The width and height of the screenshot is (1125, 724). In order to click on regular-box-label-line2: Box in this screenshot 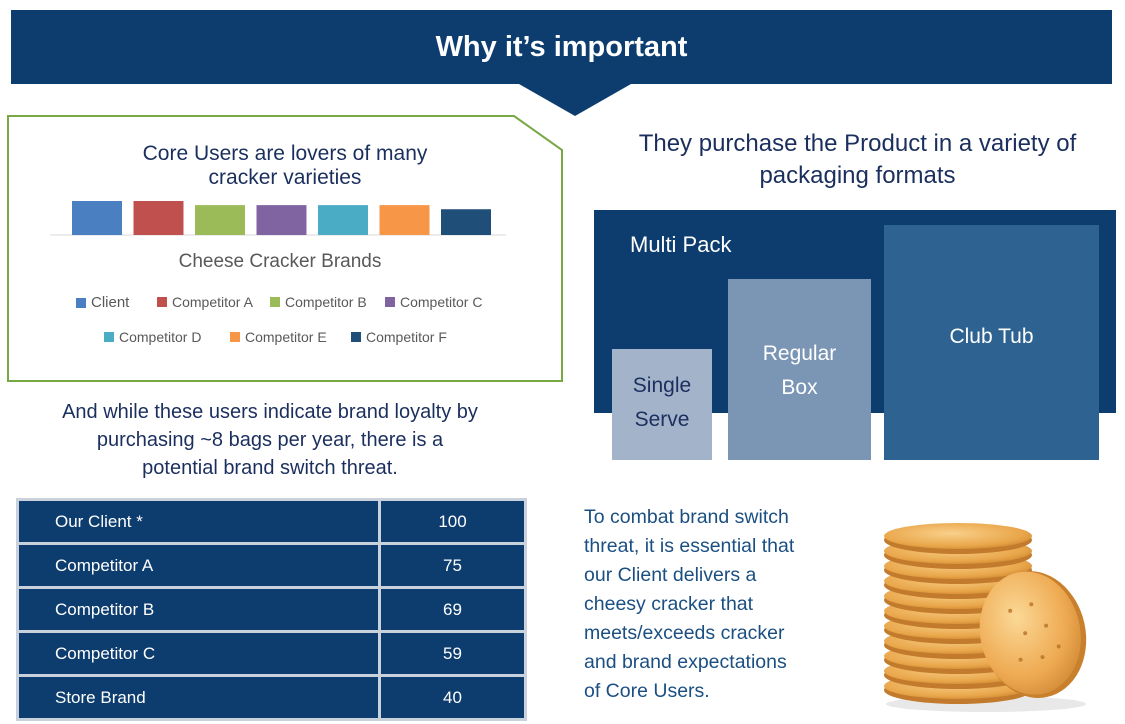, I will do `click(799, 387)`.